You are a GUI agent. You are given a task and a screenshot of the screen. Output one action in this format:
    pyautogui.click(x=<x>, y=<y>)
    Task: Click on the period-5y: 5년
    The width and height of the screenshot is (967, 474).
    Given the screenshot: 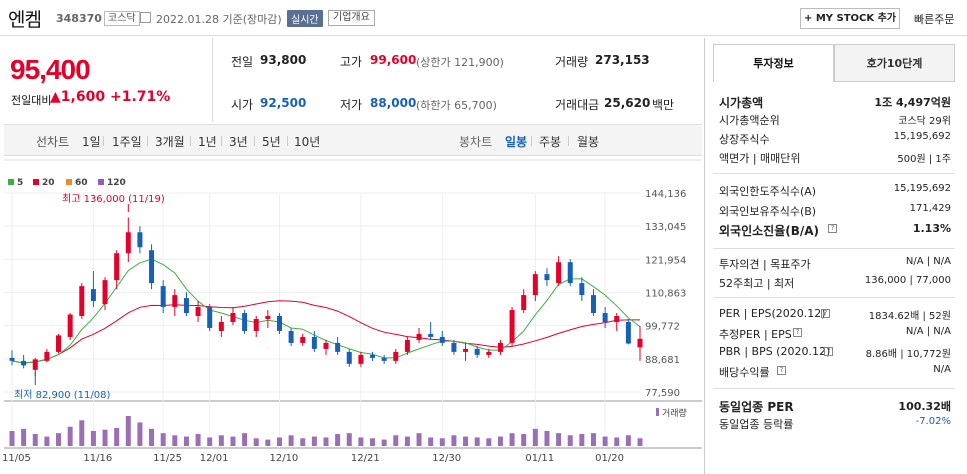 What is the action you would take?
    pyautogui.click(x=271, y=142)
    